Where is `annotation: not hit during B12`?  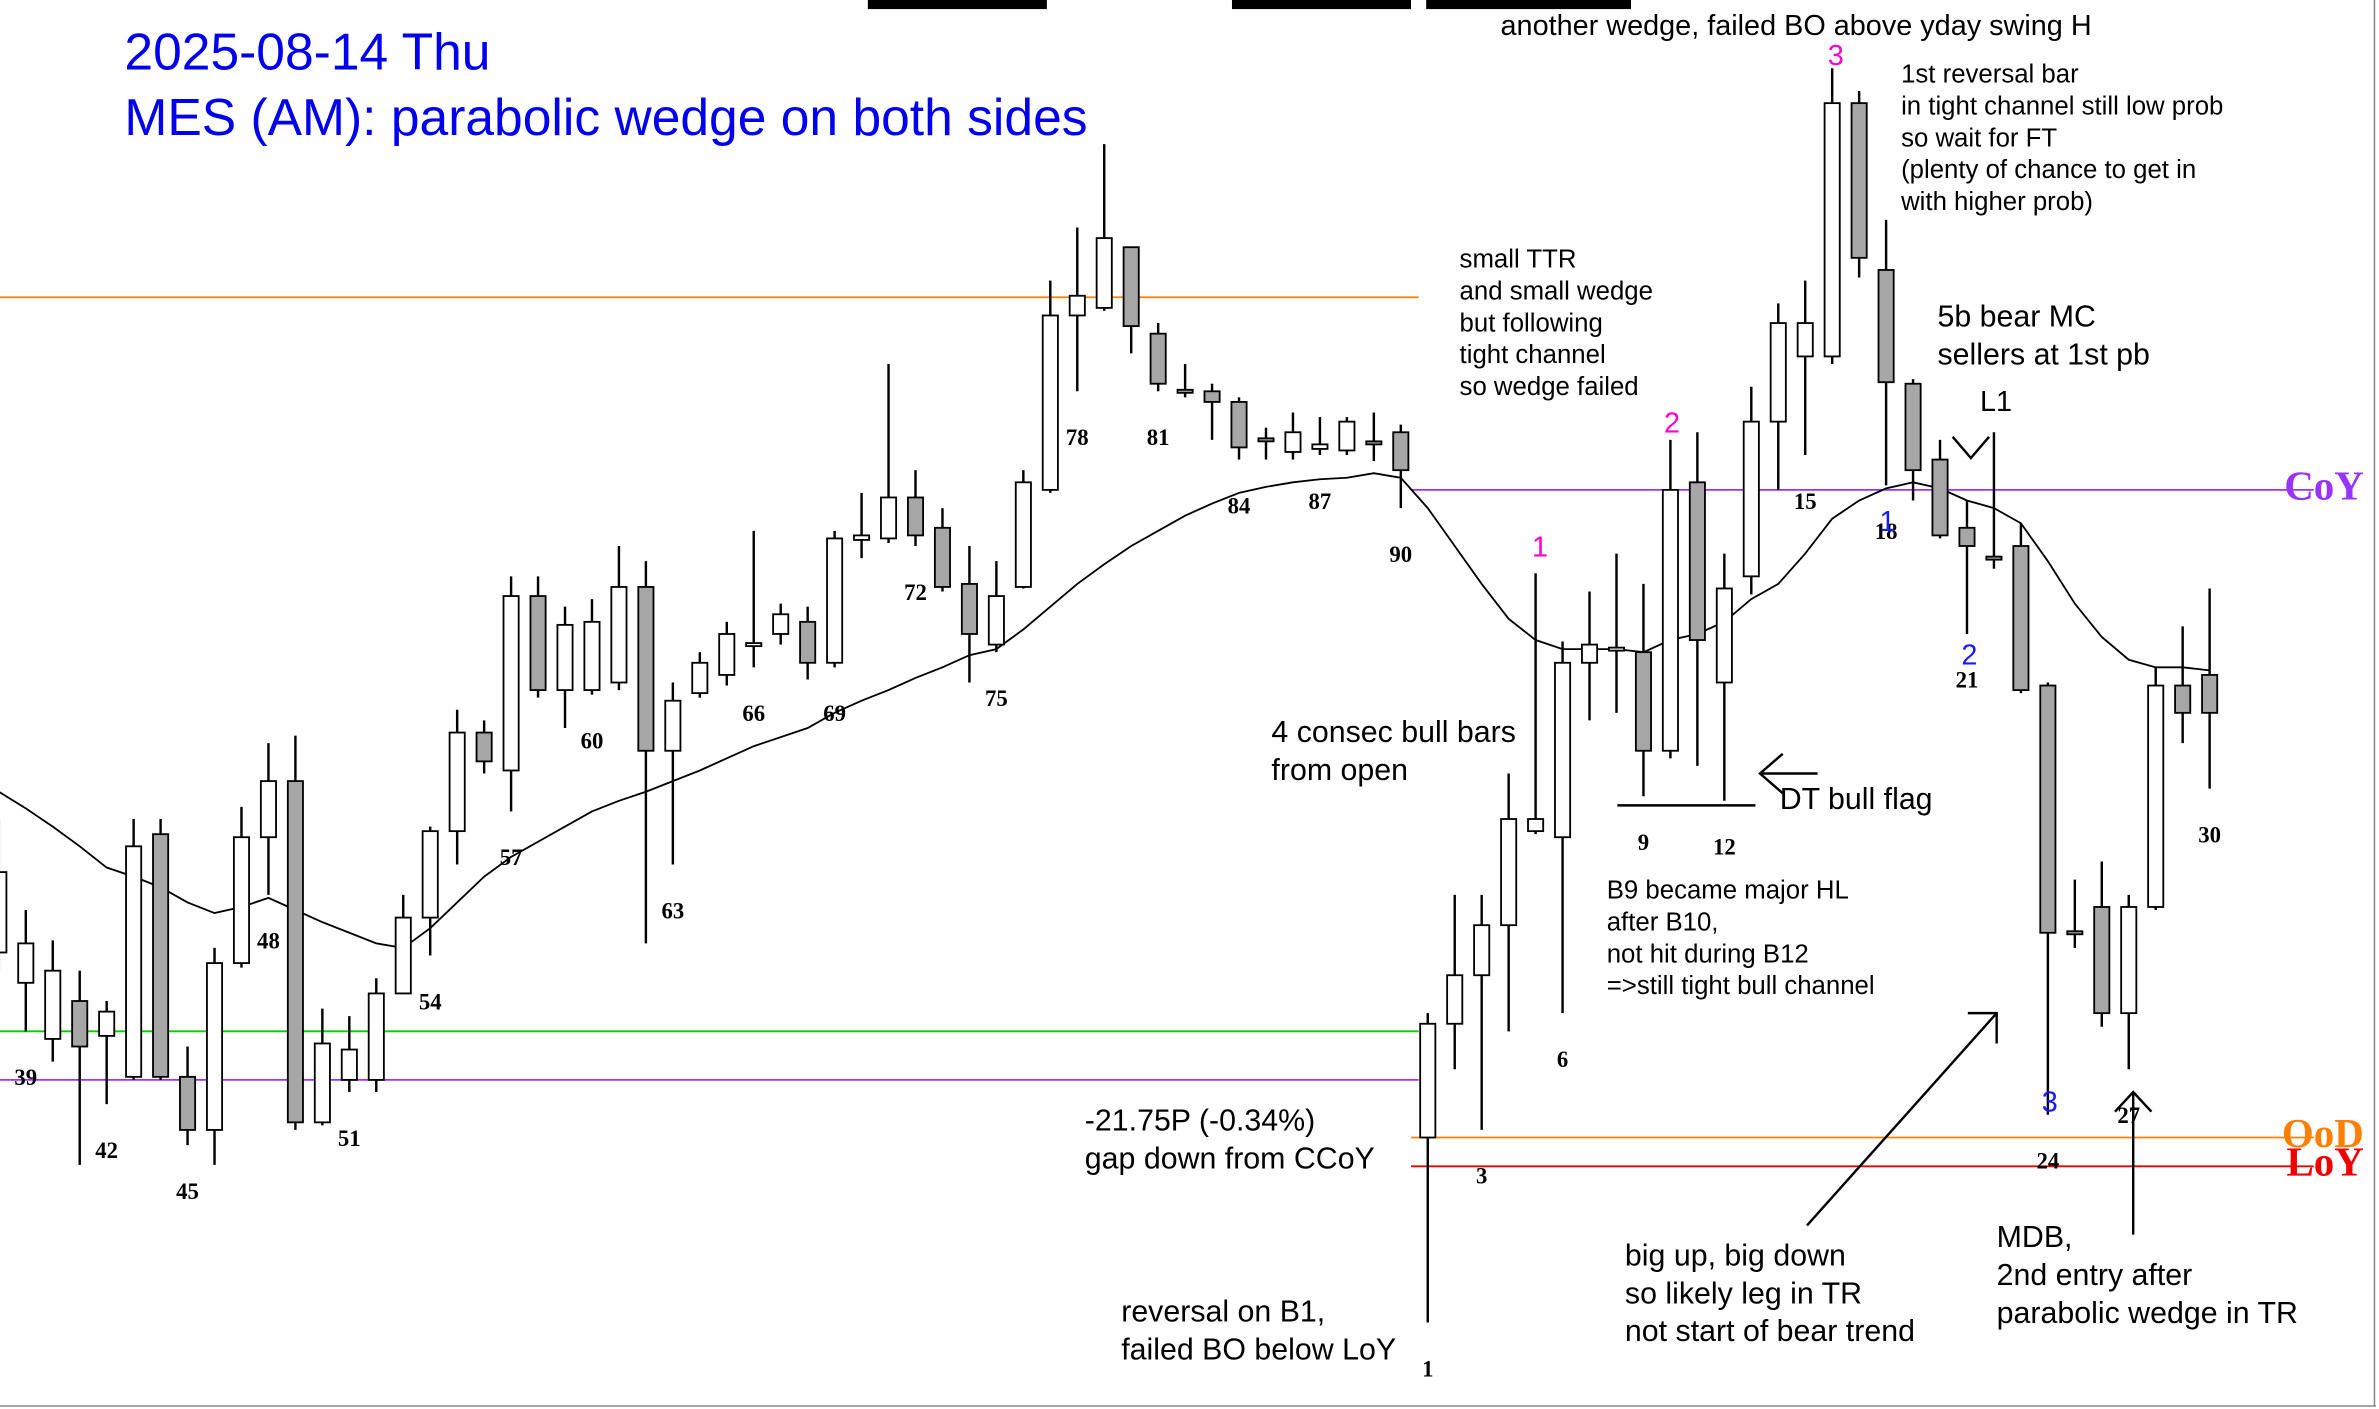 annotation: not hit during B12 is located at coordinates (1708, 954).